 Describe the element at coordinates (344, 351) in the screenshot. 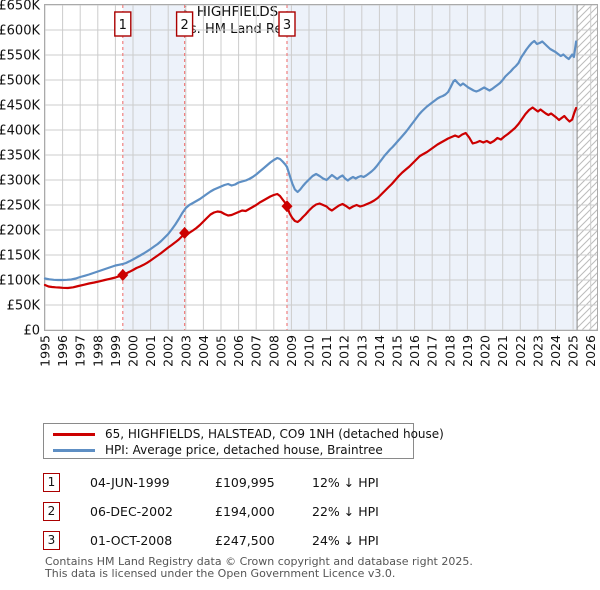

I see `svg-text: 2012` at that location.